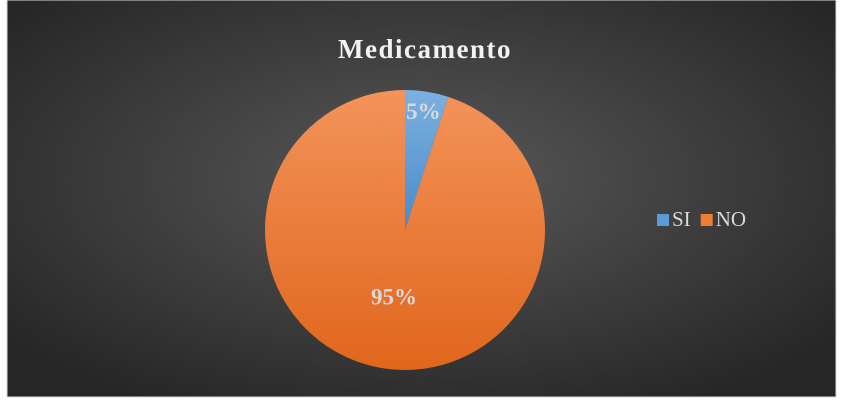 The width and height of the screenshot is (843, 403). Describe the element at coordinates (423, 111) in the screenshot. I see `data-label: 5%` at that location.